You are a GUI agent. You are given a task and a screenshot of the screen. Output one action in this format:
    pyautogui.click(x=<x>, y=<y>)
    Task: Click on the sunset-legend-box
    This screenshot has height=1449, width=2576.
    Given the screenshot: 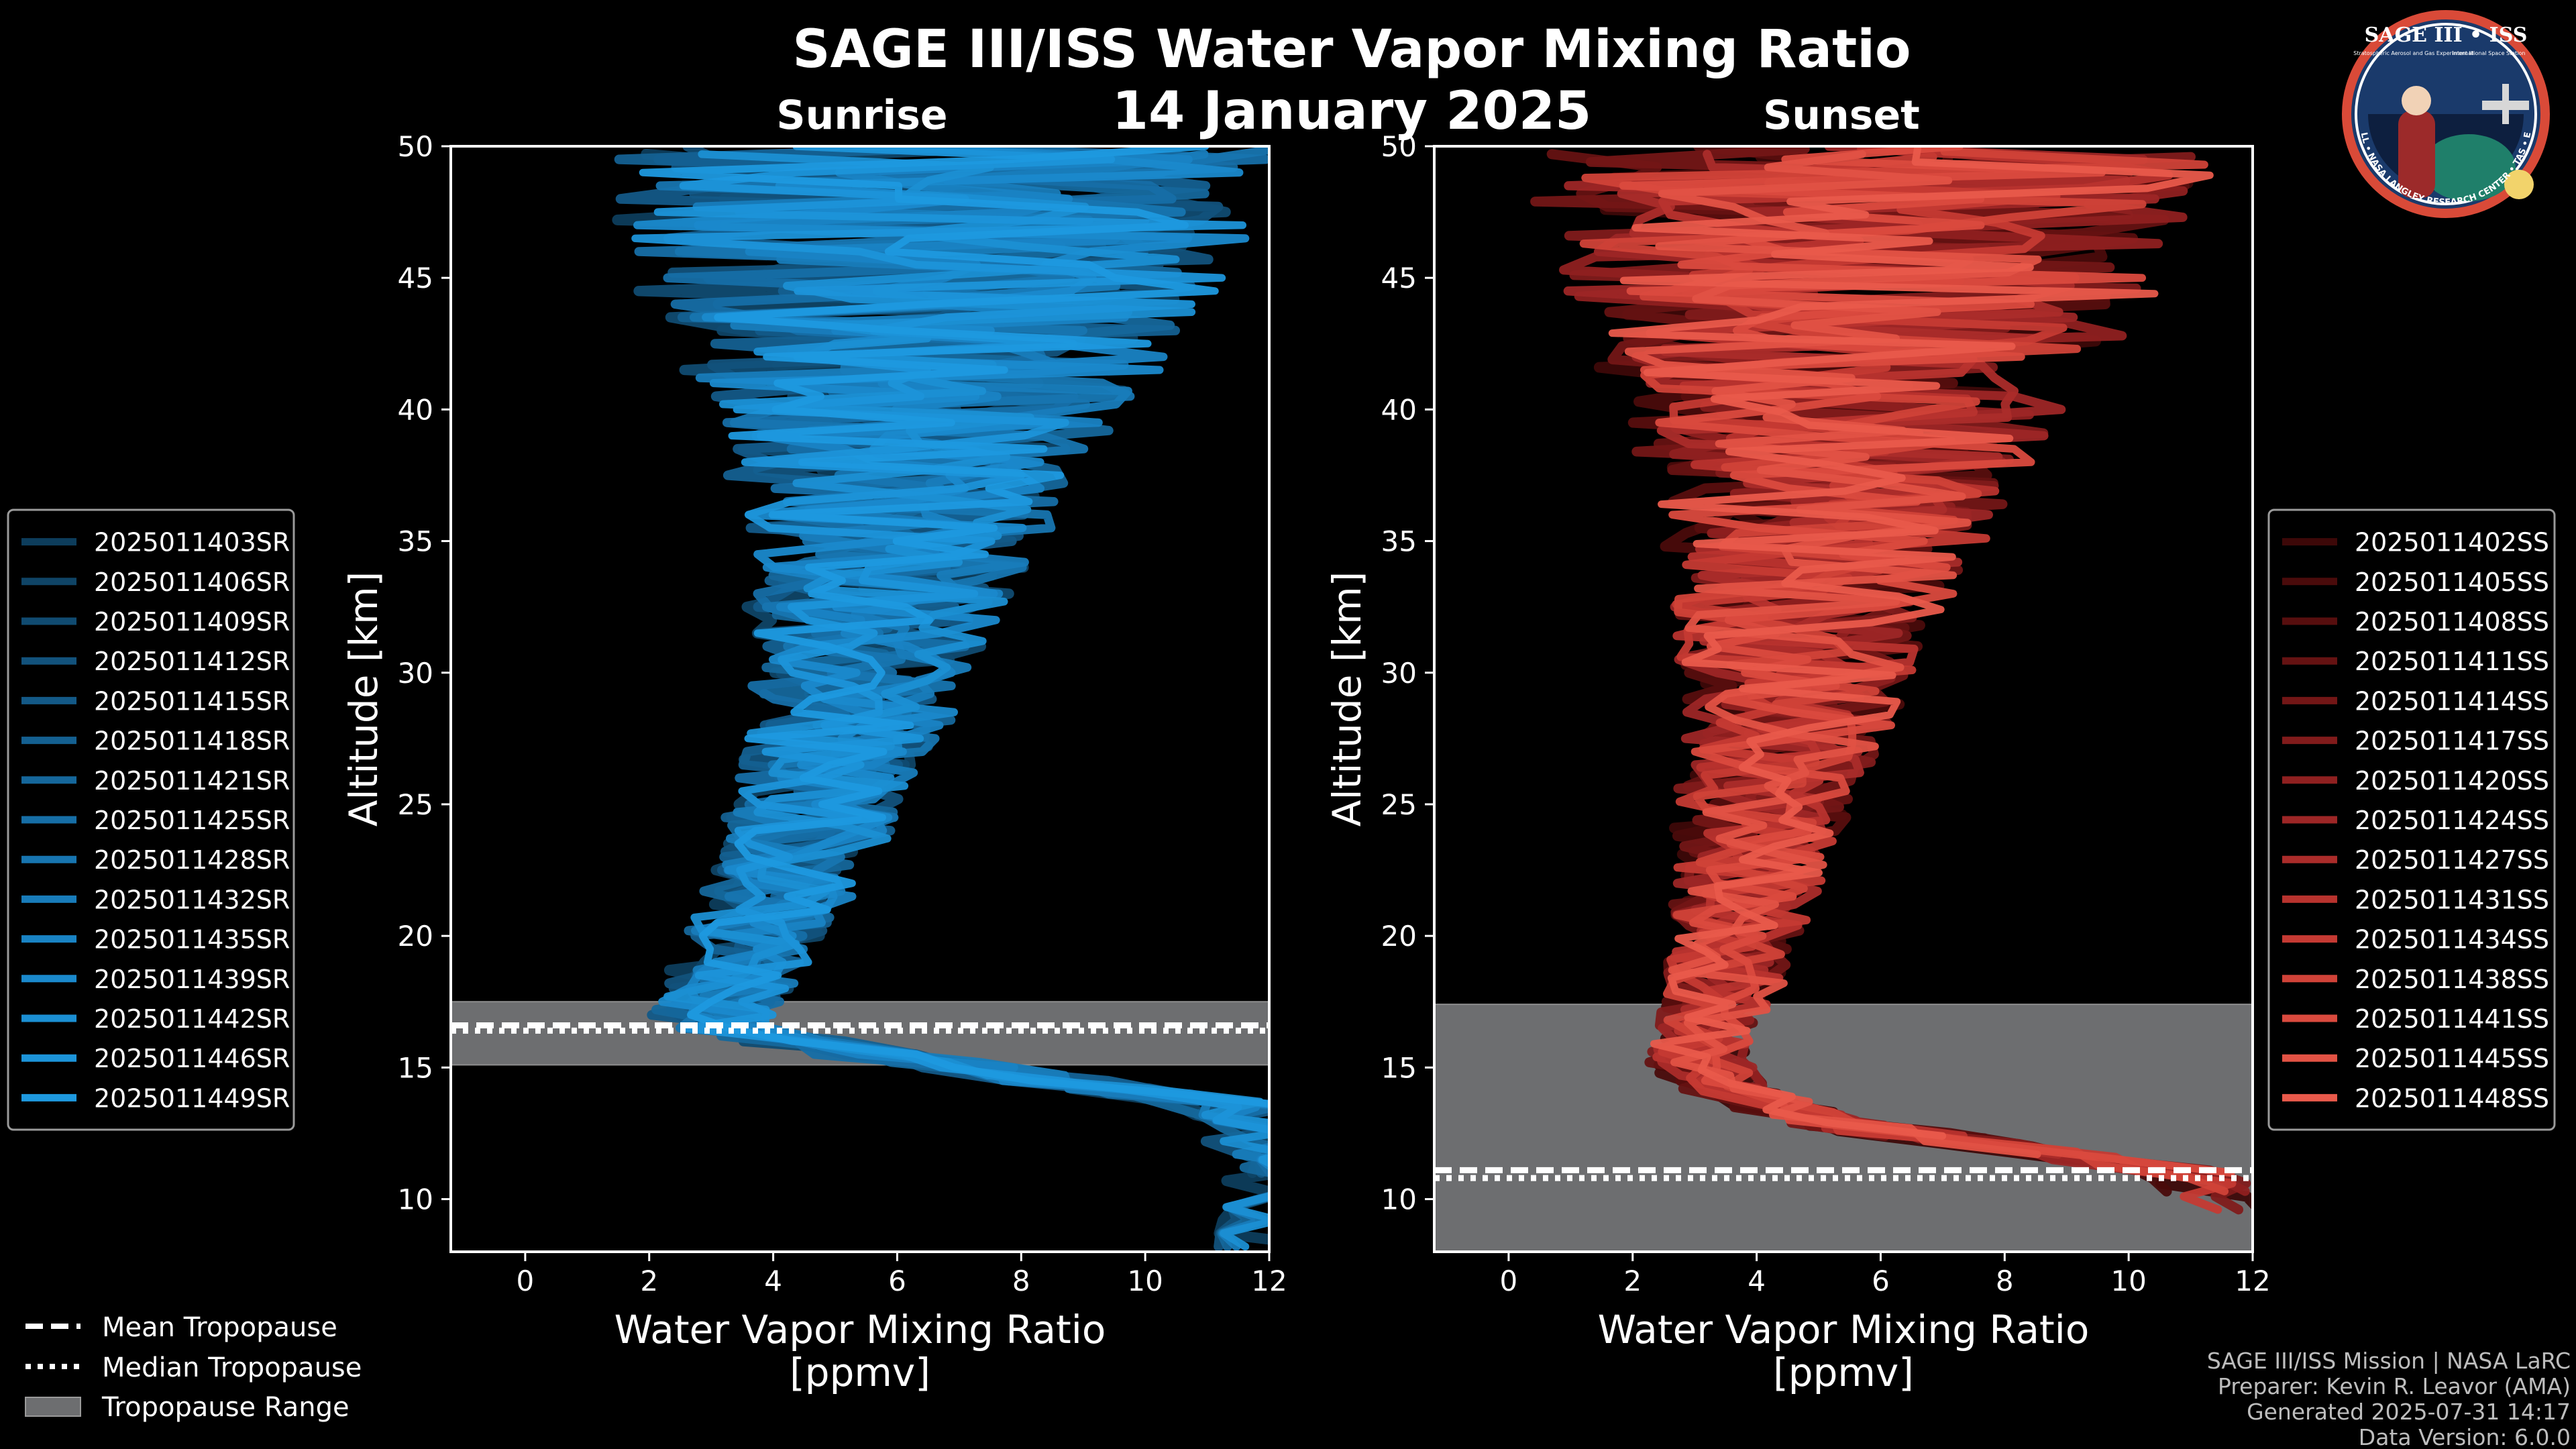 What is the action you would take?
    pyautogui.click(x=2411, y=819)
    